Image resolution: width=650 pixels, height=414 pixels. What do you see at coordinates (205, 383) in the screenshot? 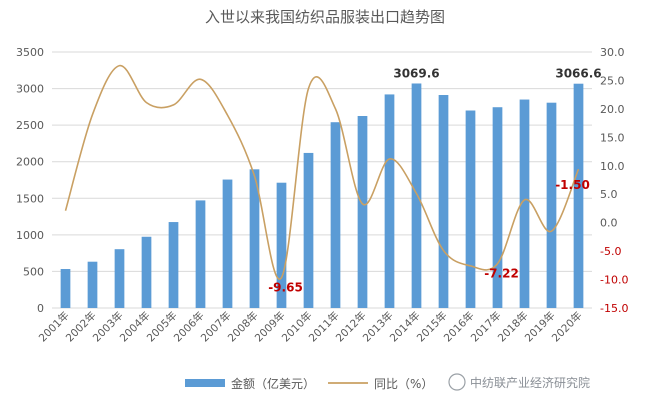
I see `legend-bar-swatch` at bounding box center [205, 383].